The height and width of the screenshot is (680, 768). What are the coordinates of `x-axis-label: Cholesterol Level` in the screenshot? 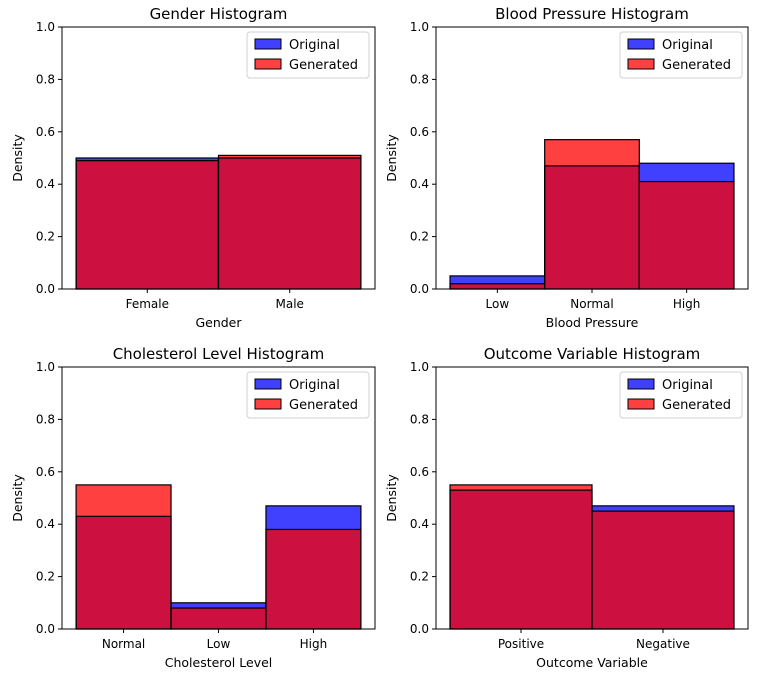 It's located at (219, 662).